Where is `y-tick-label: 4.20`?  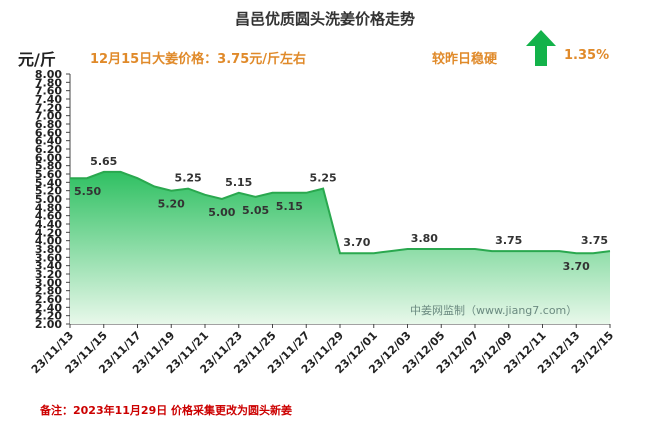
y-tick-label: 4.20 is located at coordinates (48, 232).